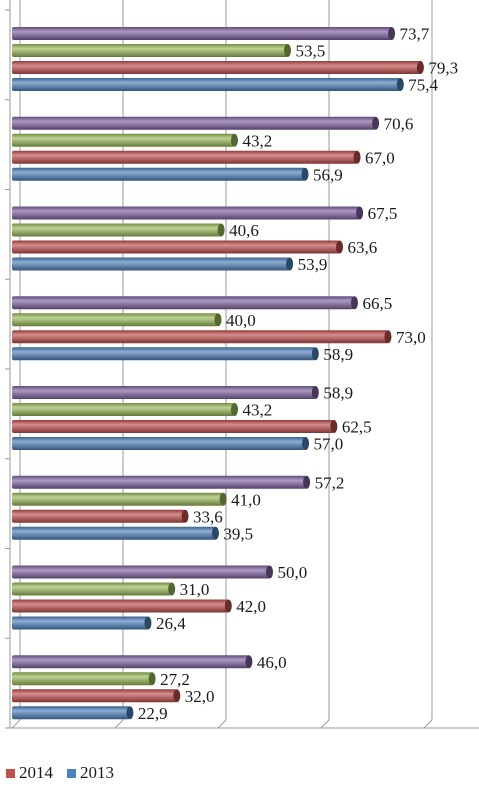  I want to click on legend-label-2014: 2014, so click(36, 772).